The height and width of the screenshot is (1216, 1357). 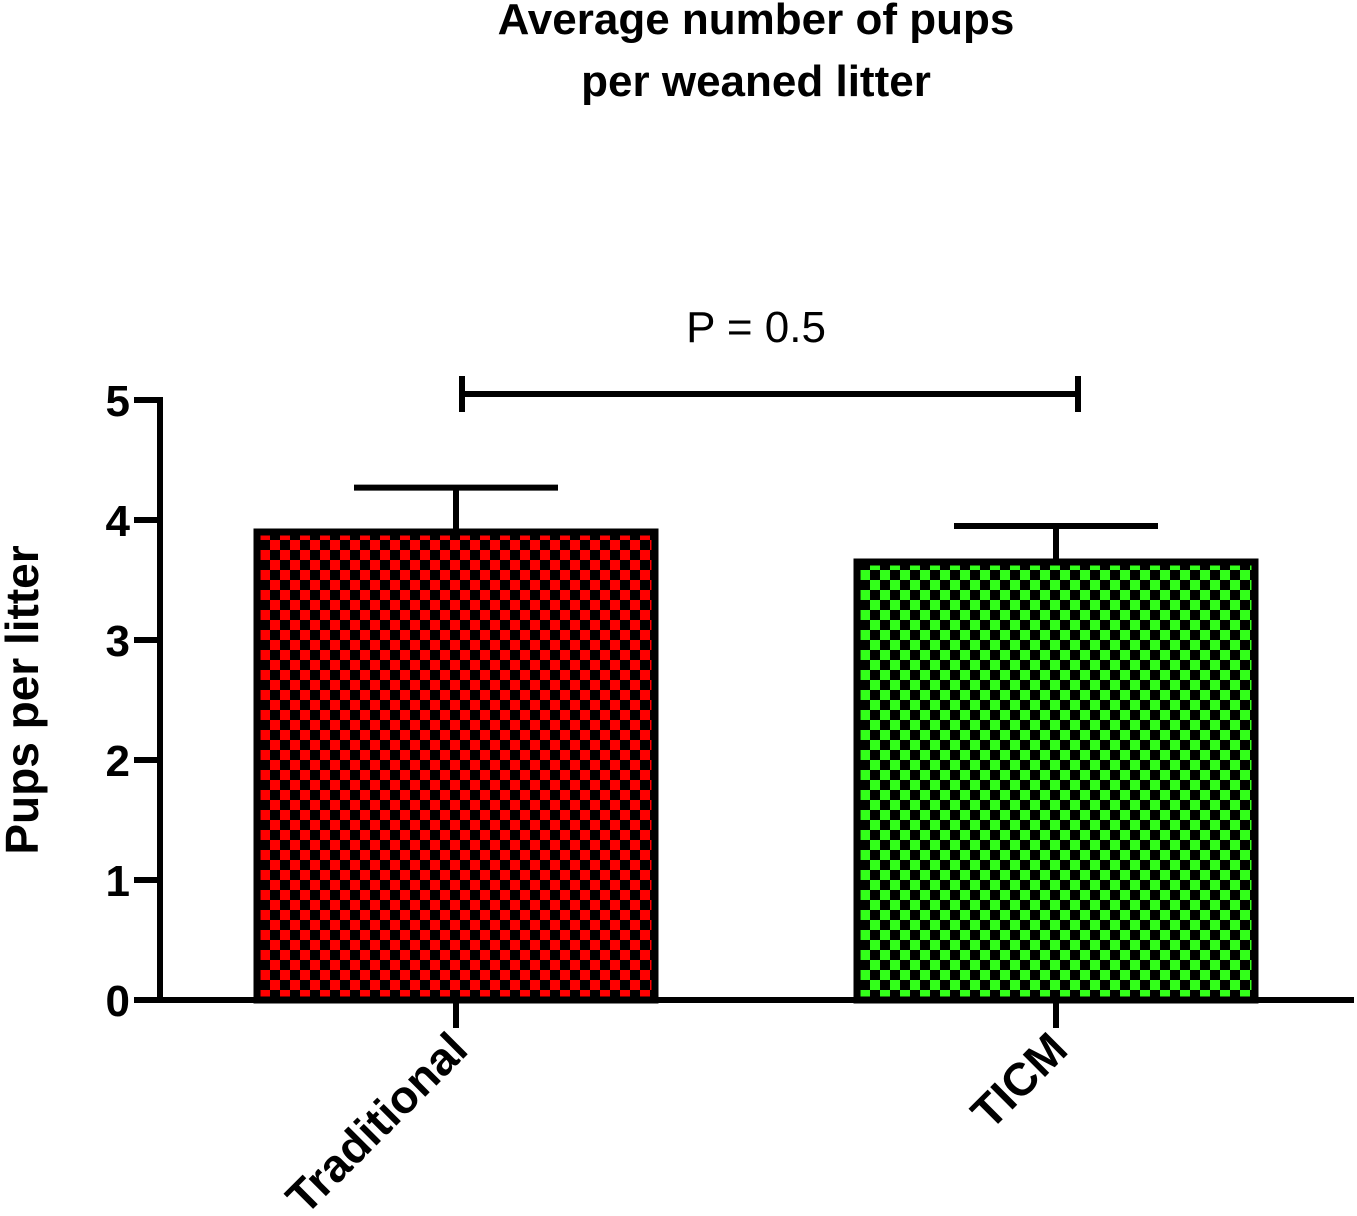 I want to click on chart-title-line-2: per weaned litter, so click(x=756, y=81).